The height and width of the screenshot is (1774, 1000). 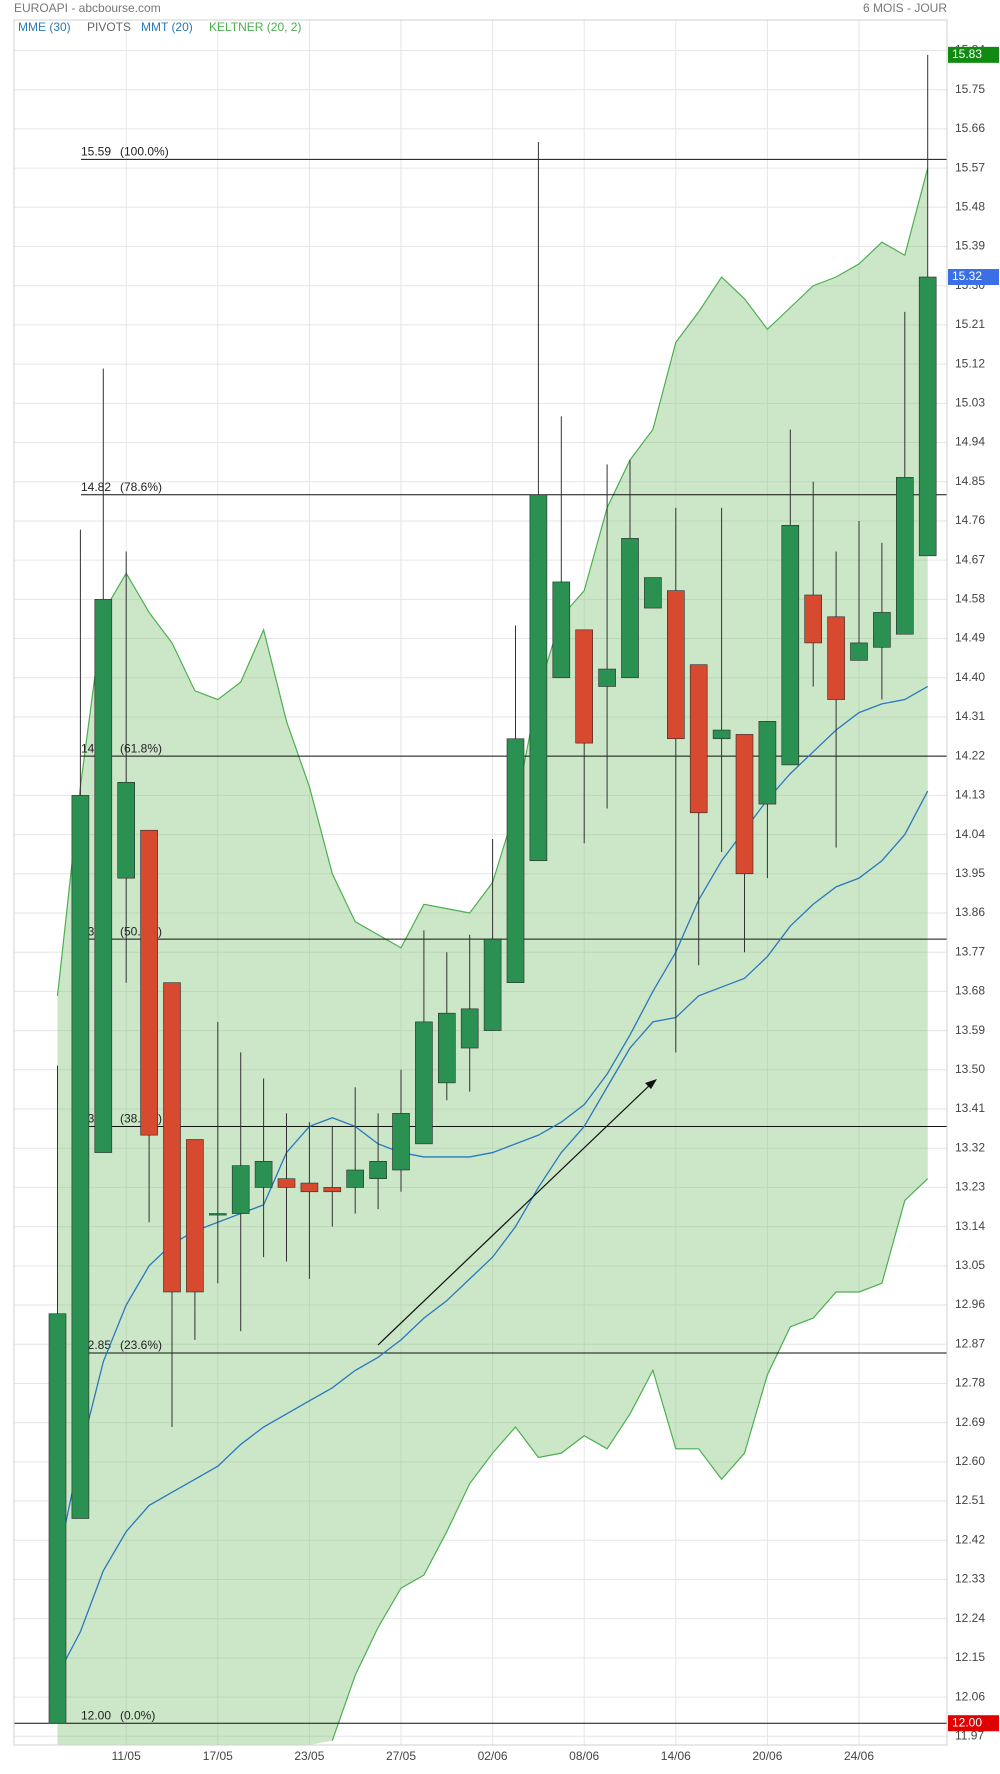 What do you see at coordinates (967, 54) in the screenshot?
I see `price-label: 15.83` at bounding box center [967, 54].